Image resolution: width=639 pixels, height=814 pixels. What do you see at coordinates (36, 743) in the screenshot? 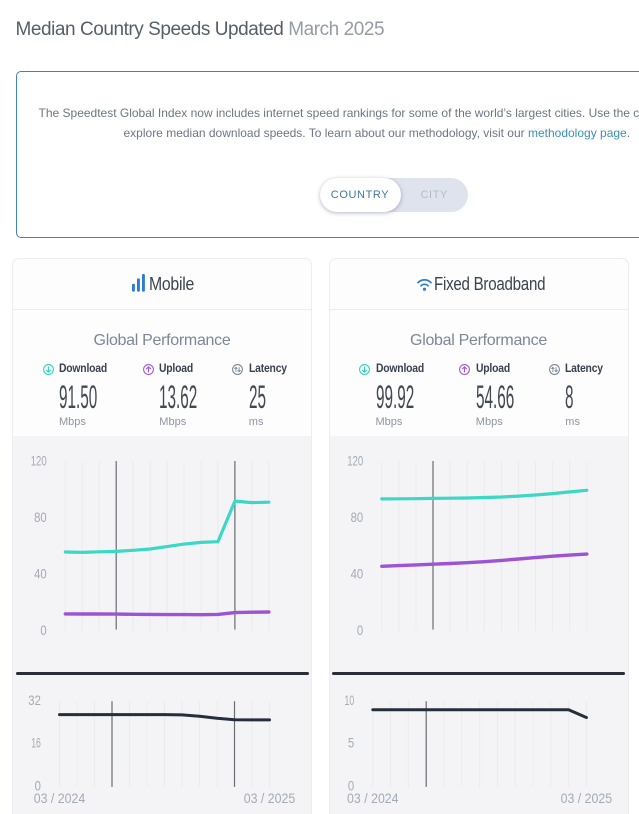
I see `svg-text: 16` at bounding box center [36, 743].